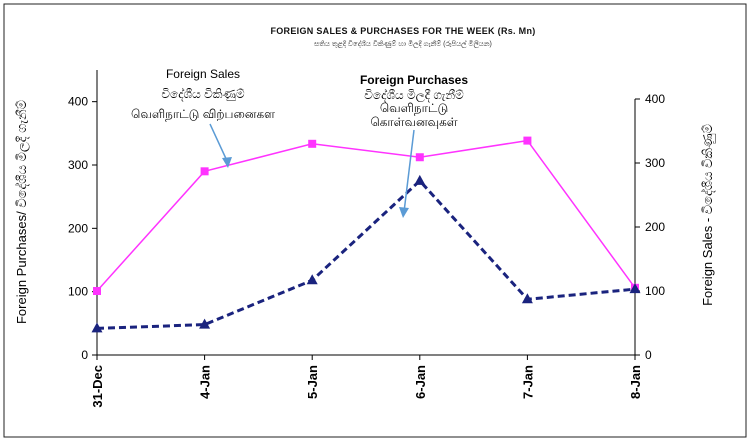 The image size is (750, 446). What do you see at coordinates (78, 102) in the screenshot?
I see `left-tick-label: 400` at bounding box center [78, 102].